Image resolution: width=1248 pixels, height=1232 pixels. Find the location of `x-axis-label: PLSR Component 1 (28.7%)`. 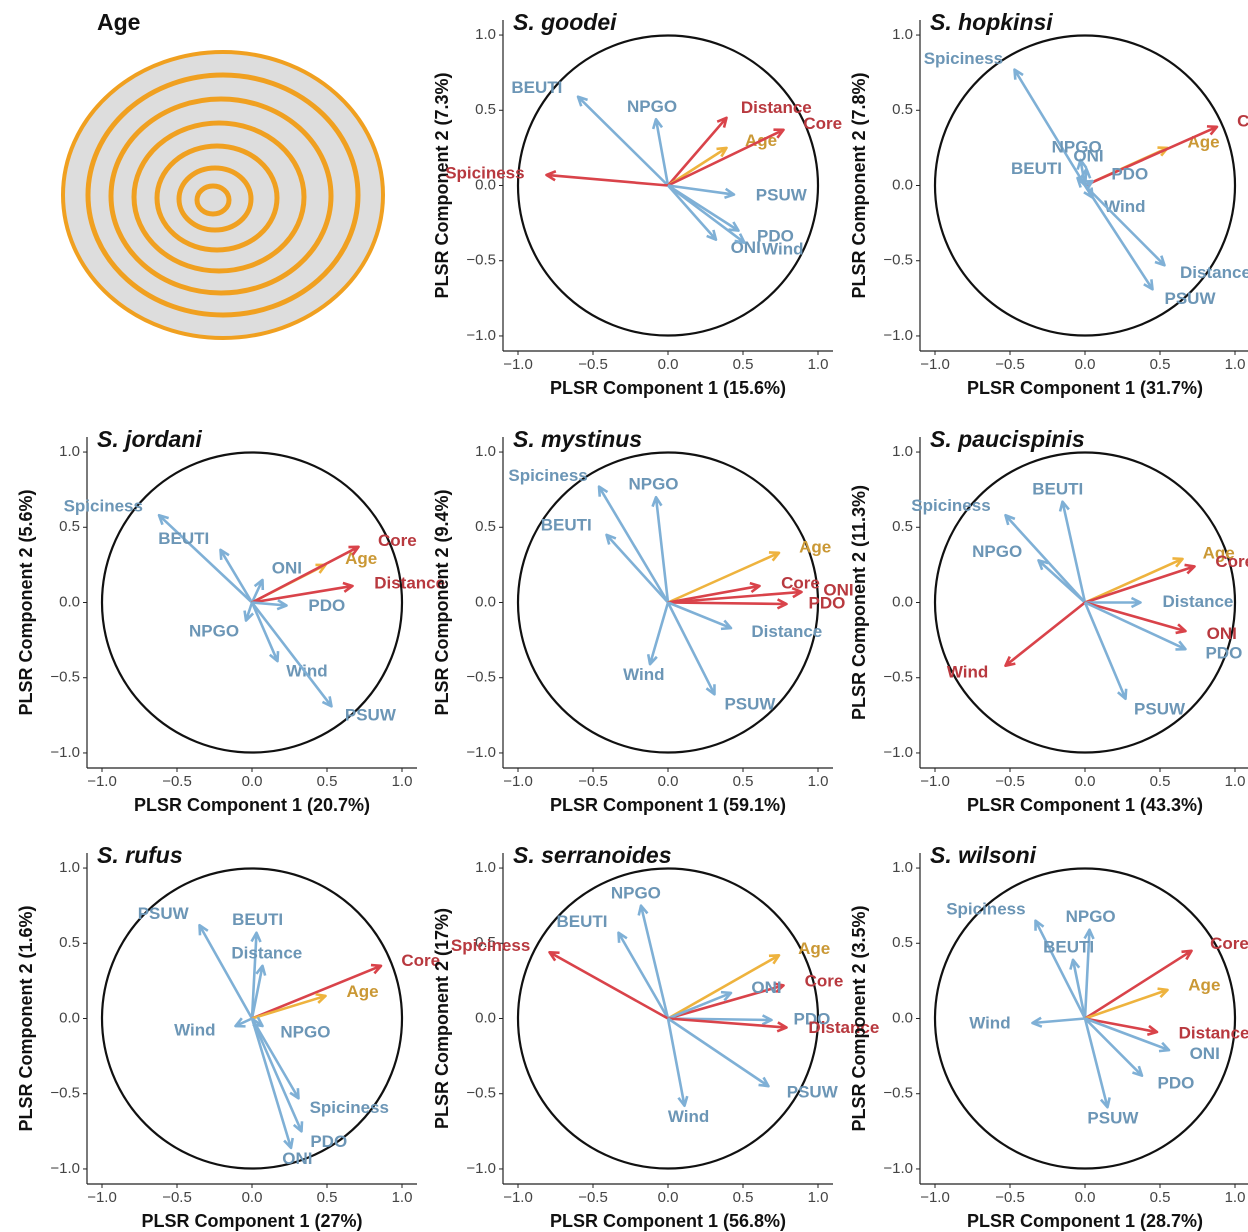

x-axis-label: PLSR Component 1 (28.7%) is located at coordinates (1085, 1221).